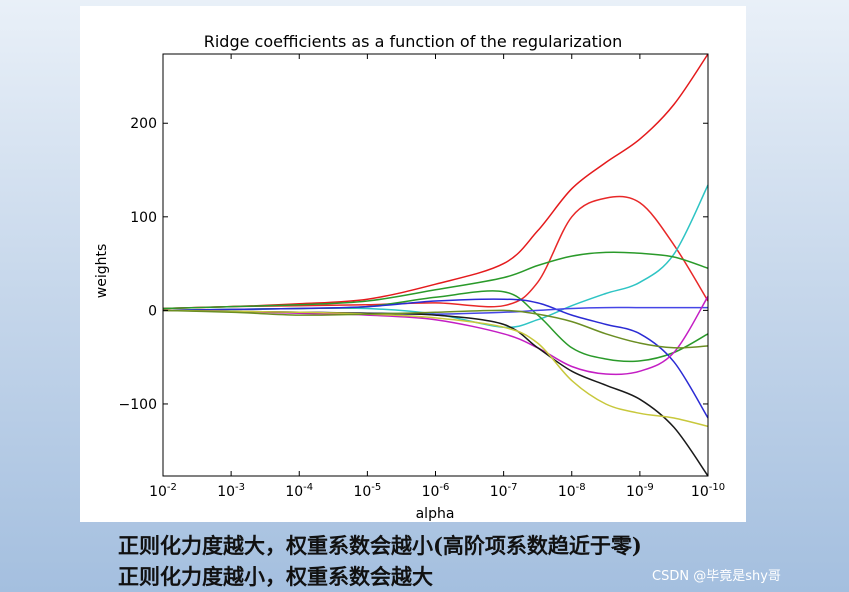 The image size is (849, 592). What do you see at coordinates (640, 491) in the screenshot?
I see `x-tick-label: 10⁻⁹` at bounding box center [640, 491].